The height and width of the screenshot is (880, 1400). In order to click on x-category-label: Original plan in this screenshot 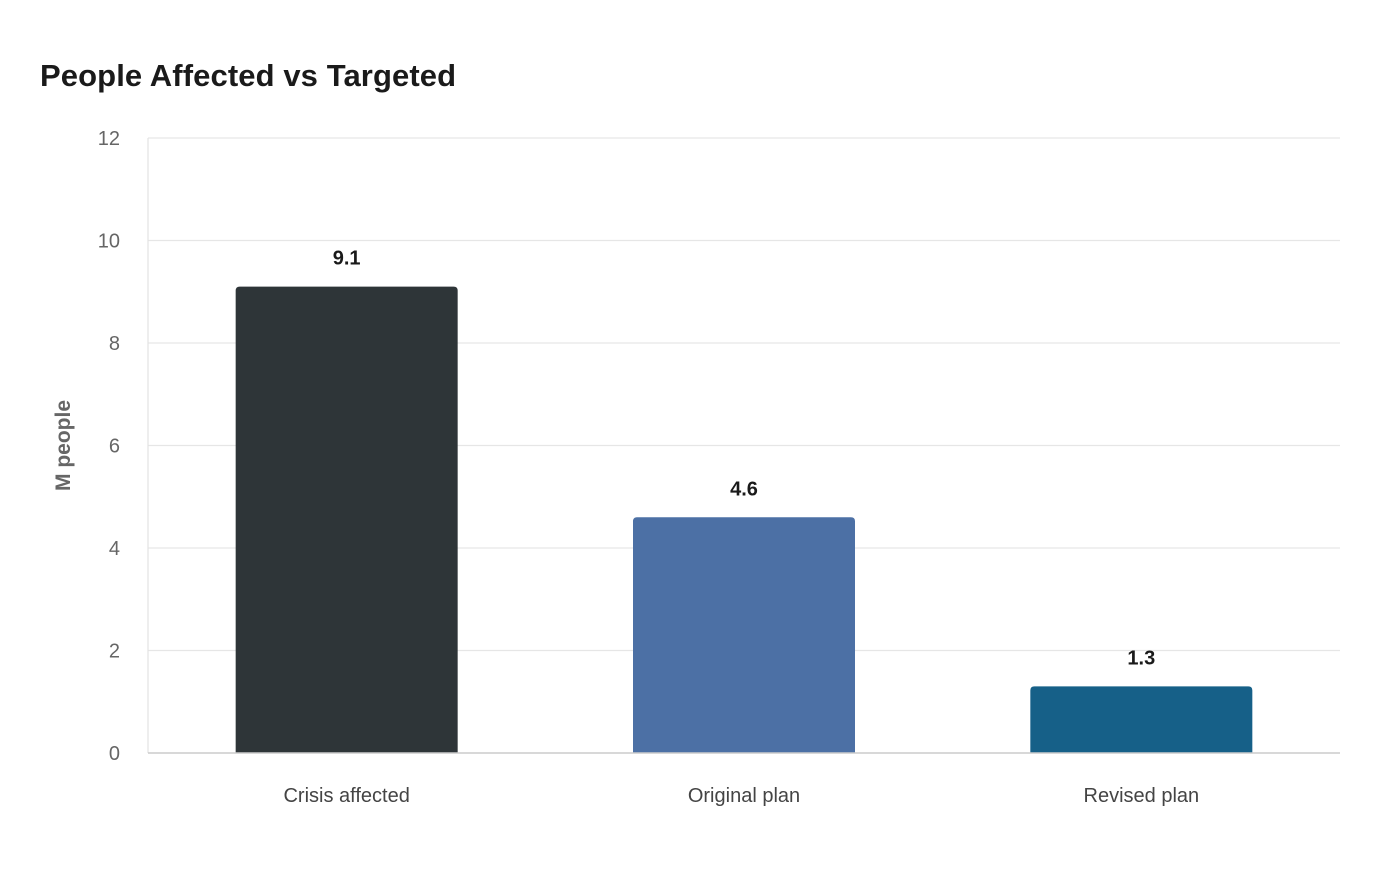, I will do `click(744, 796)`.